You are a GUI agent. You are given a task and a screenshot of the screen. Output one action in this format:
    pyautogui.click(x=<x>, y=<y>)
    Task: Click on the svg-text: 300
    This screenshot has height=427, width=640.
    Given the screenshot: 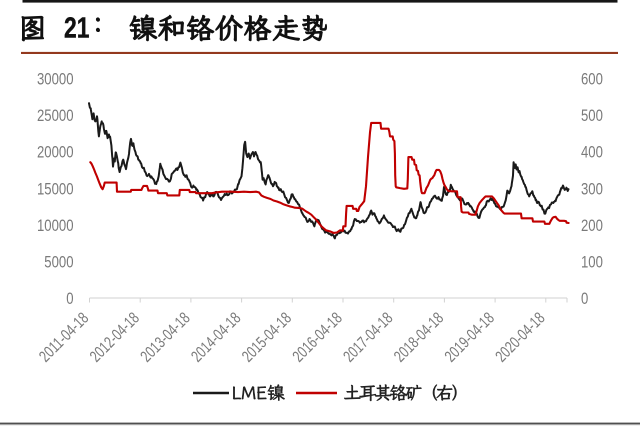 What is the action you would take?
    pyautogui.click(x=592, y=189)
    